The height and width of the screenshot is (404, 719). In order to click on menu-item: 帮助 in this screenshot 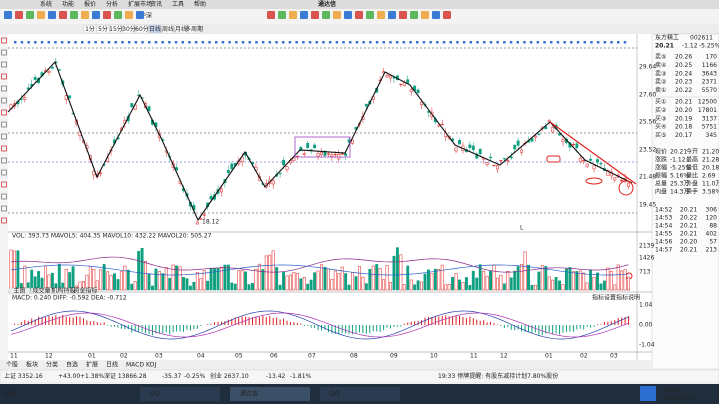, I will do `click(200, 4)`.